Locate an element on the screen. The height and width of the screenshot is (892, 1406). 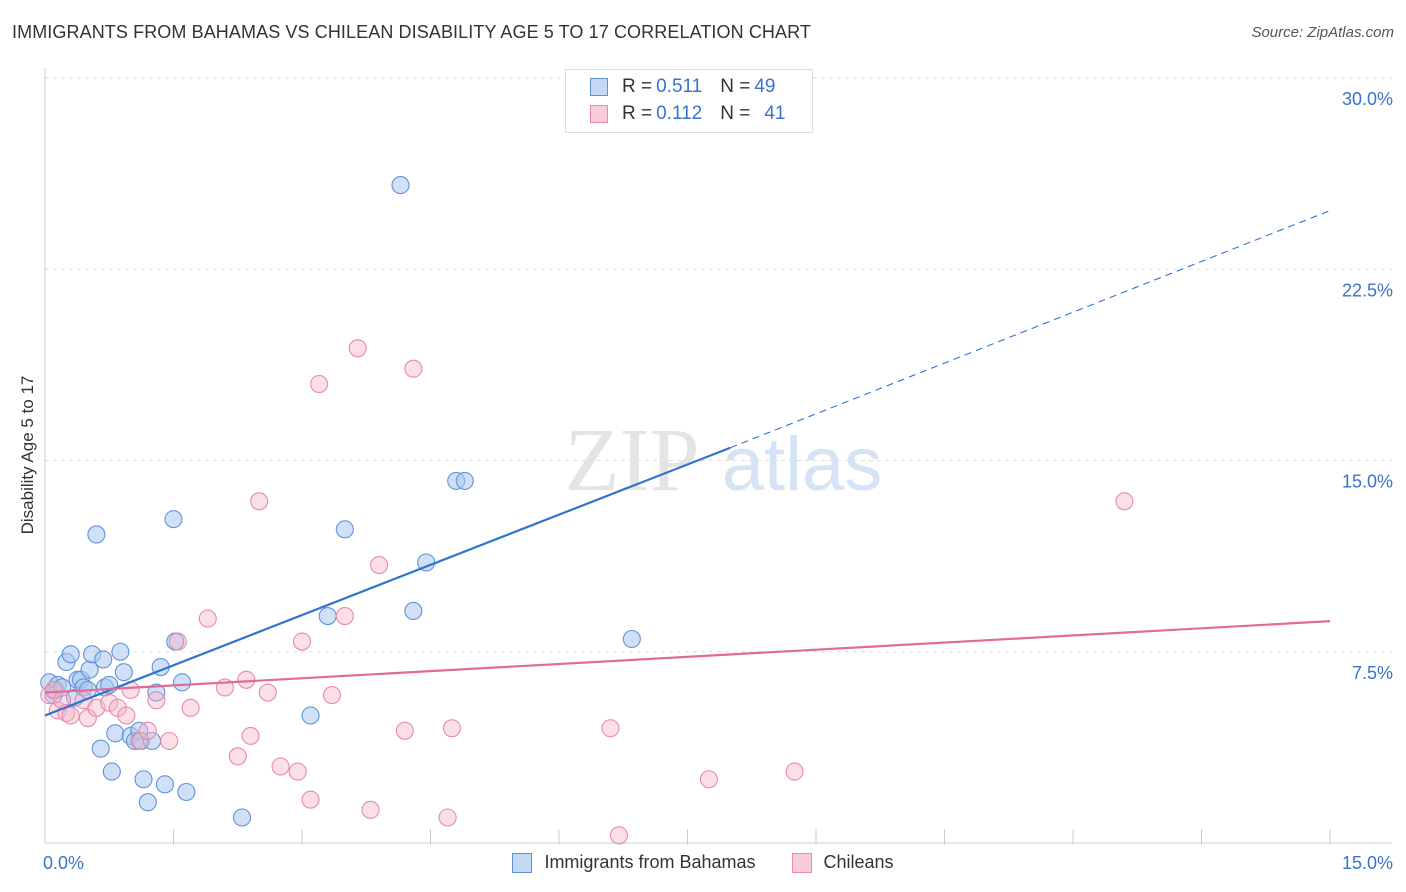
y-tick-label: 22.5% is located at coordinates (1367, 290).